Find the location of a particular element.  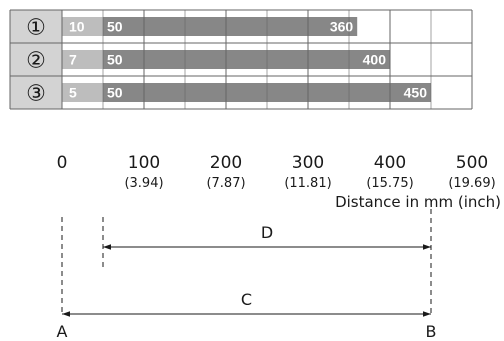

end-label: 360 is located at coordinates (342, 27).